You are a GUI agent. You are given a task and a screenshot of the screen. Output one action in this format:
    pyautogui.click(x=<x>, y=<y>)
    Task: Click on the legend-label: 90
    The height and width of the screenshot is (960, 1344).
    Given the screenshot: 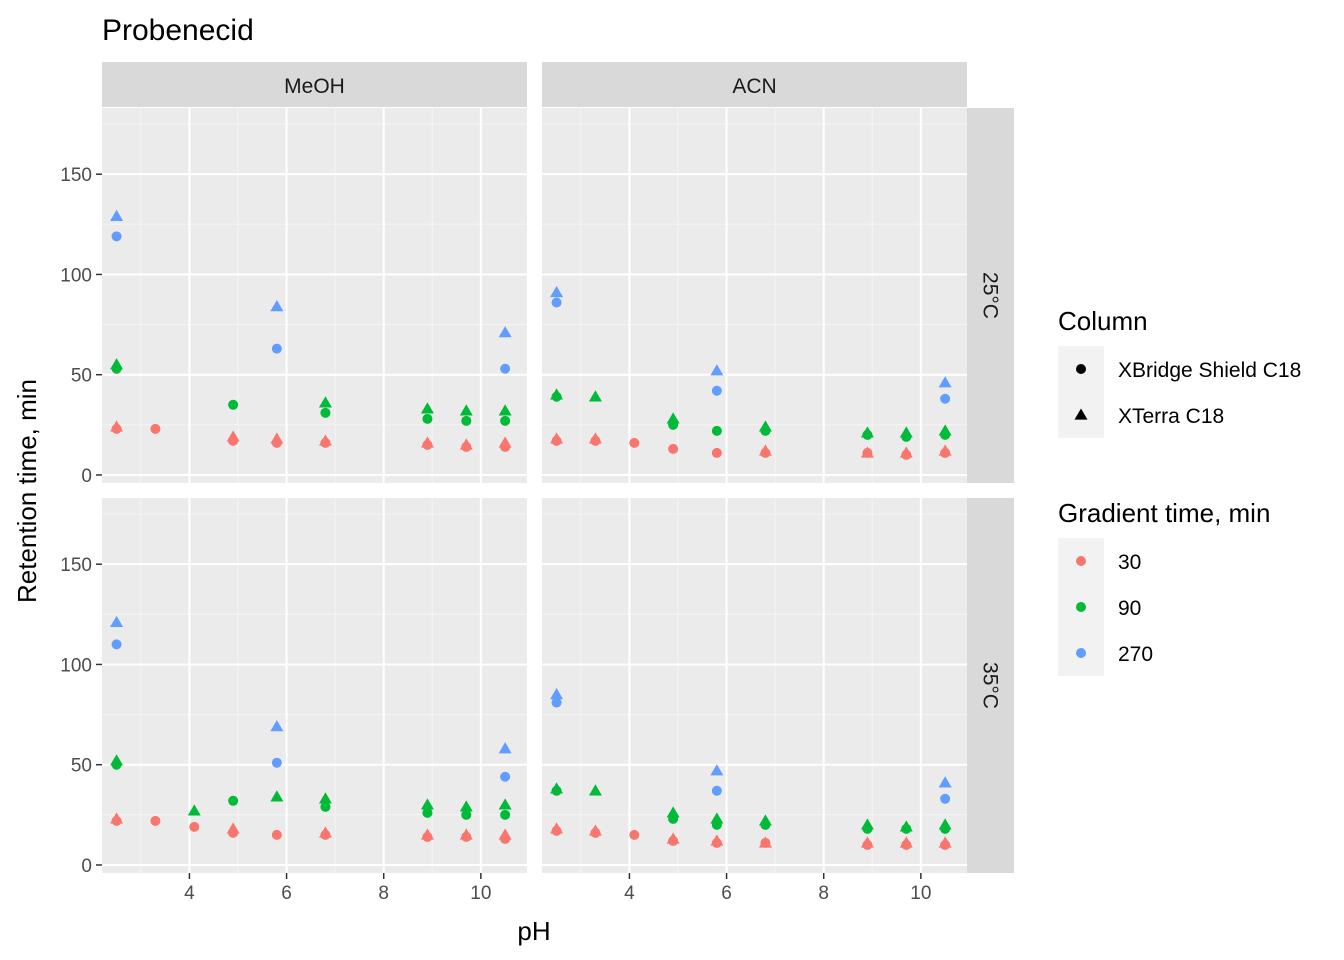 What is the action you would take?
    pyautogui.click(x=1129, y=608)
    